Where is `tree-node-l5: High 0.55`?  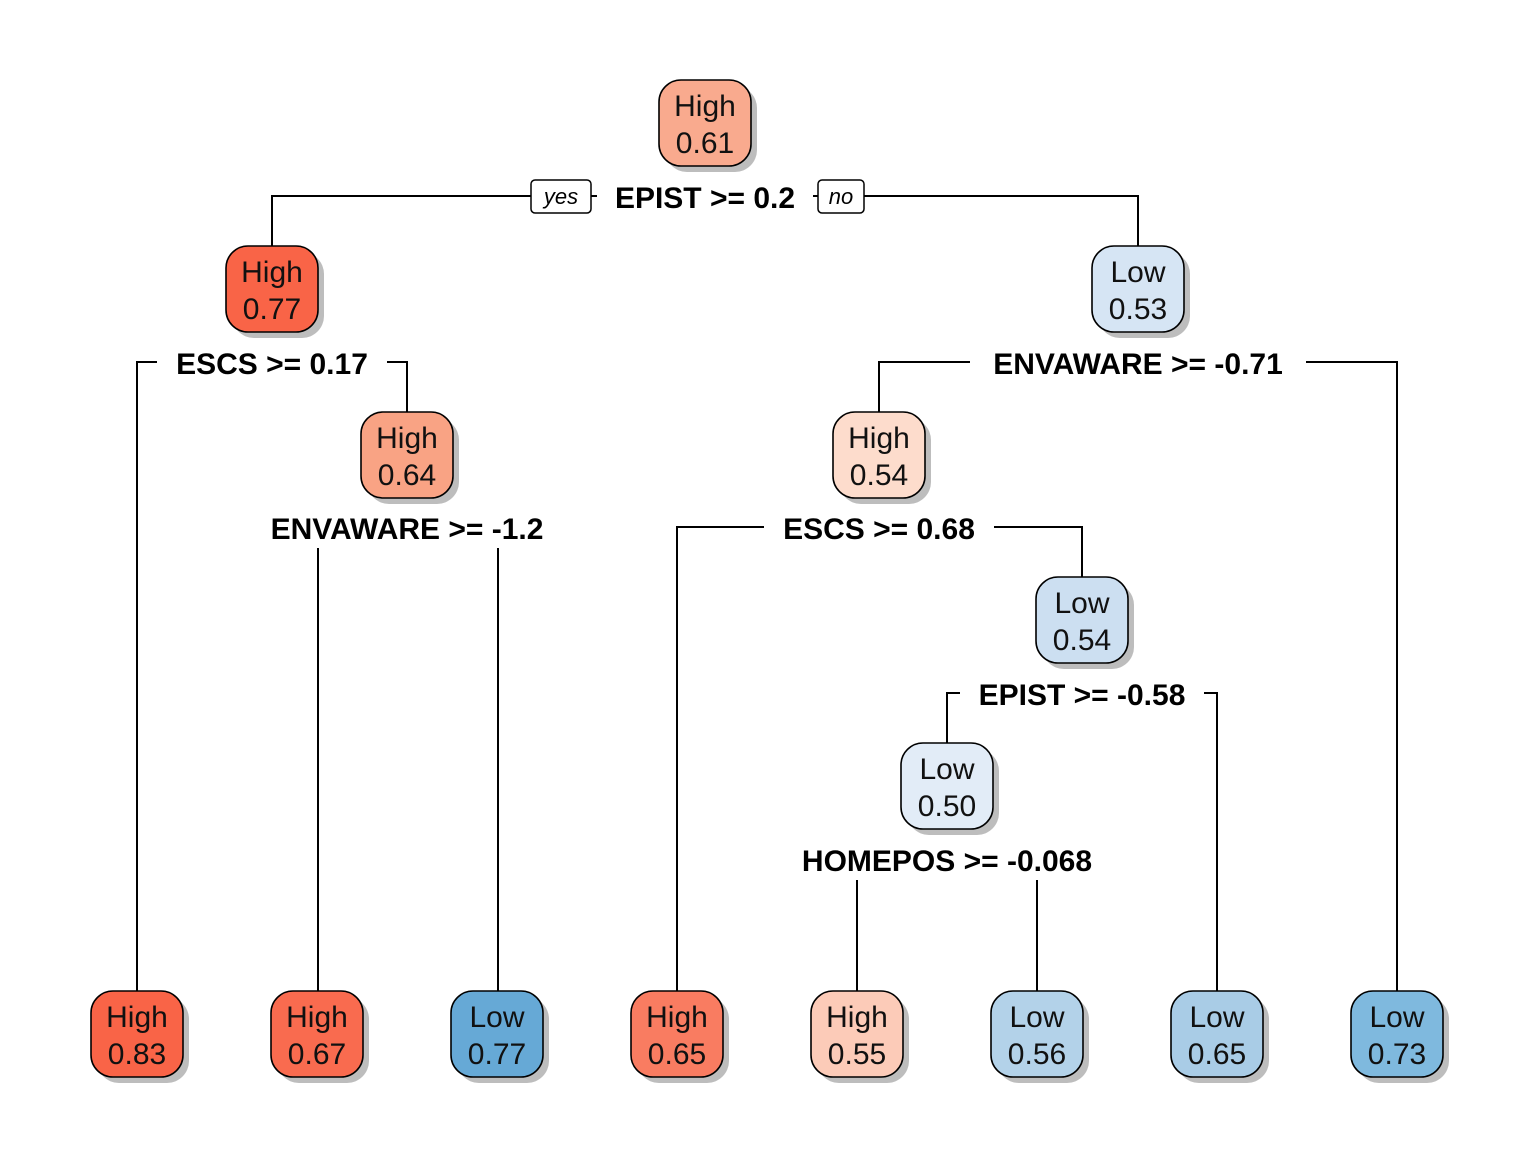
tree-node-l5: High 0.55 is located at coordinates (859, 1036).